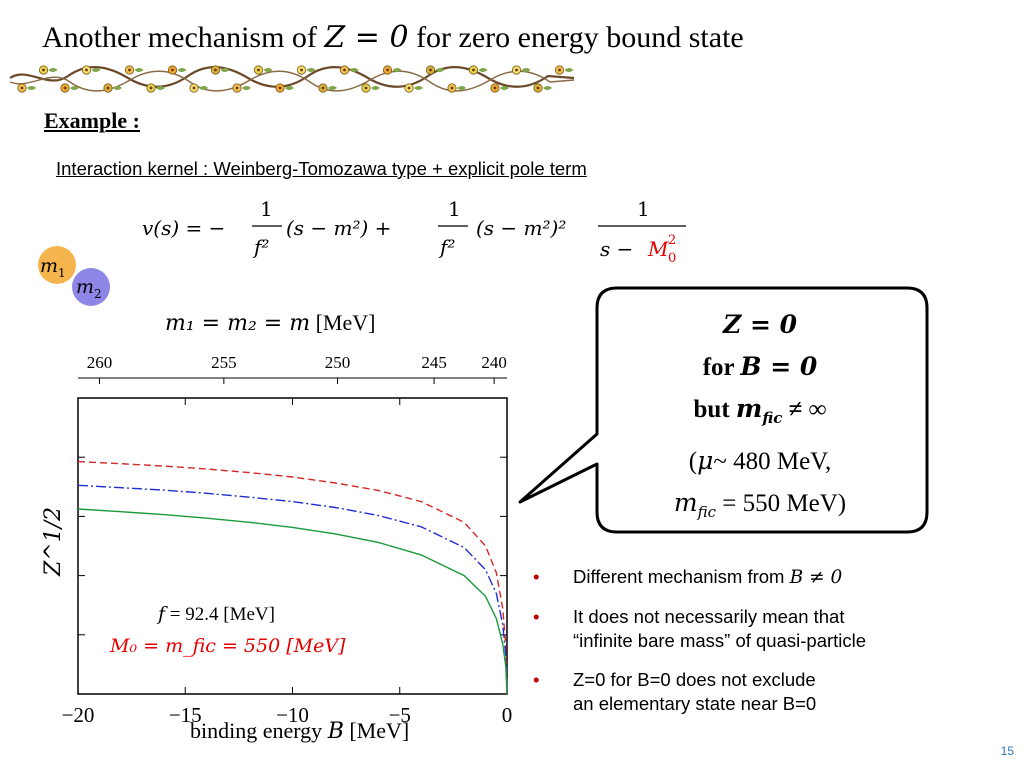 The width and height of the screenshot is (1024, 768). What do you see at coordinates (446, 247) in the screenshot?
I see `formula-den2: f²` at bounding box center [446, 247].